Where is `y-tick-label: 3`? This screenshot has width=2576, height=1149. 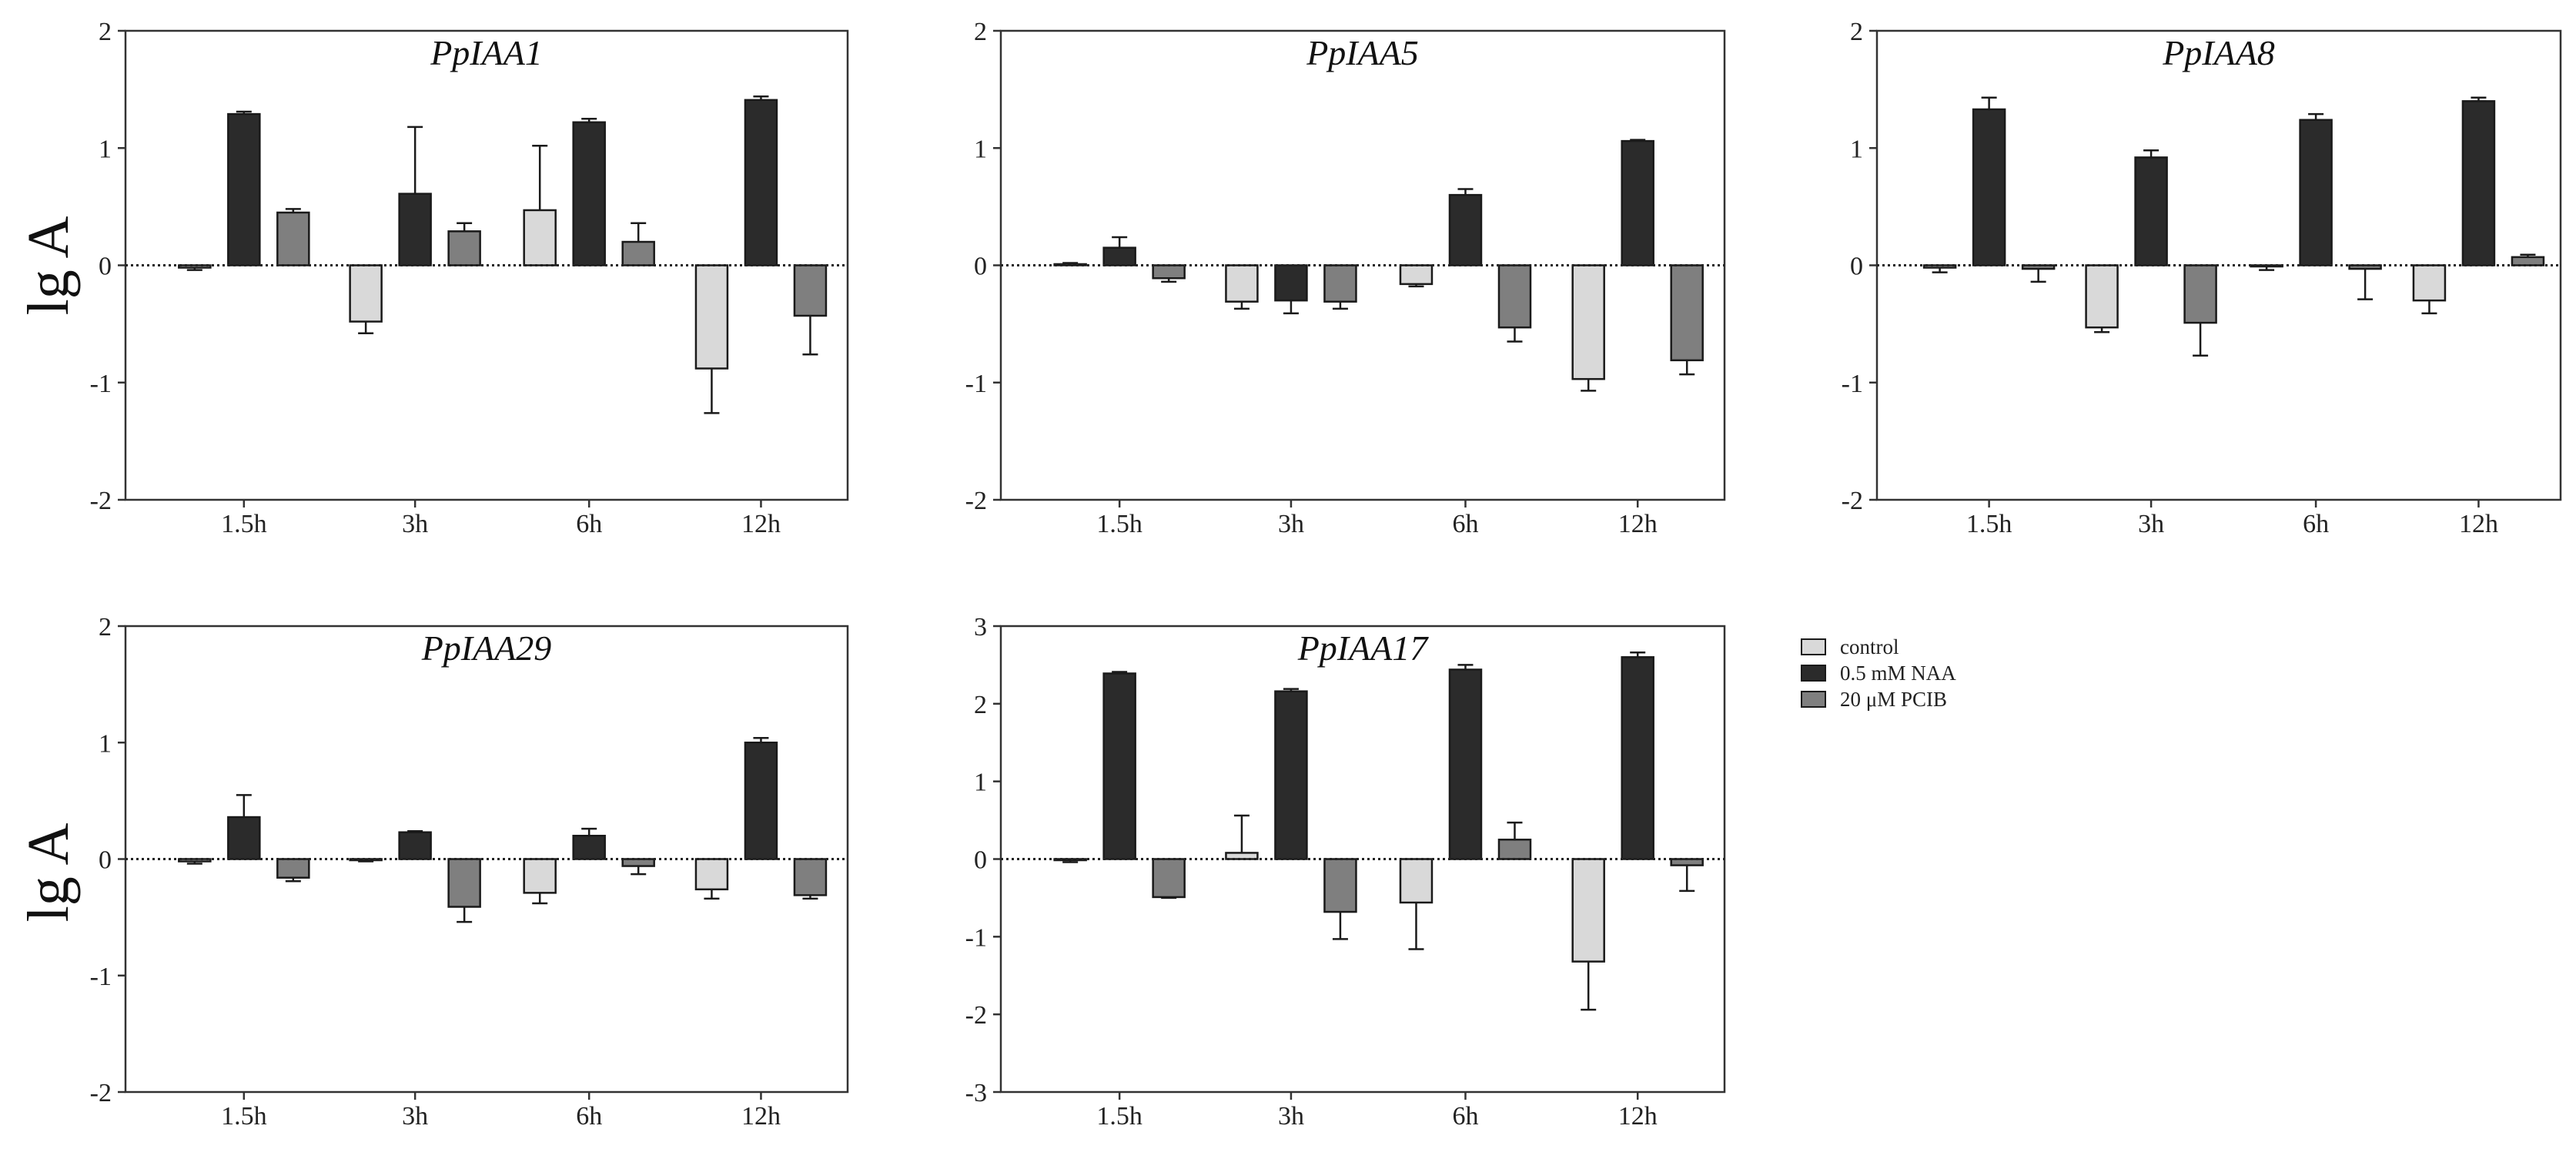 y-tick-label: 3 is located at coordinates (981, 627).